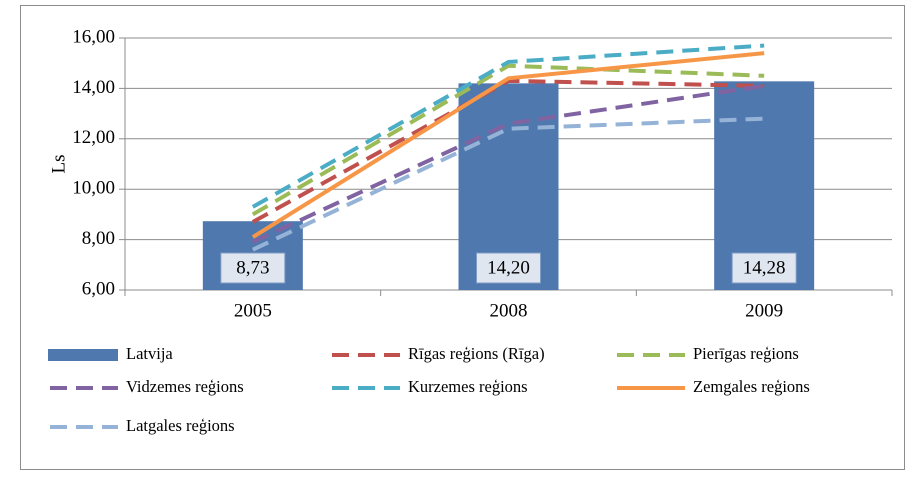 The height and width of the screenshot is (480, 921). What do you see at coordinates (764, 310) in the screenshot?
I see `x-tick-label: 2009` at bounding box center [764, 310].